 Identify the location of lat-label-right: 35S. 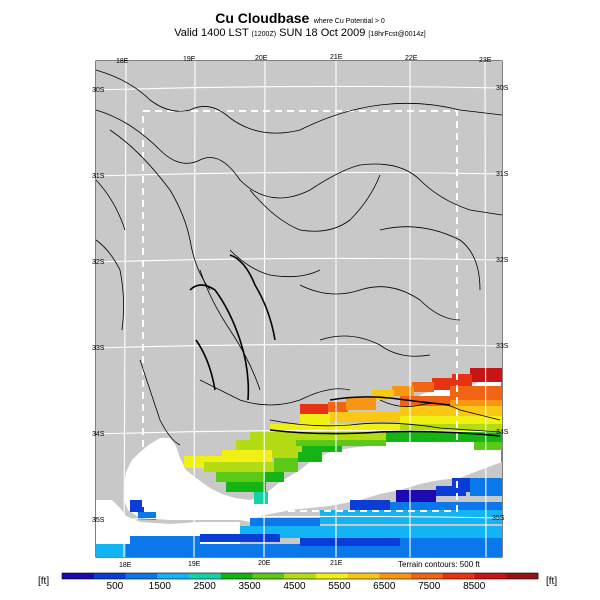
(498, 518).